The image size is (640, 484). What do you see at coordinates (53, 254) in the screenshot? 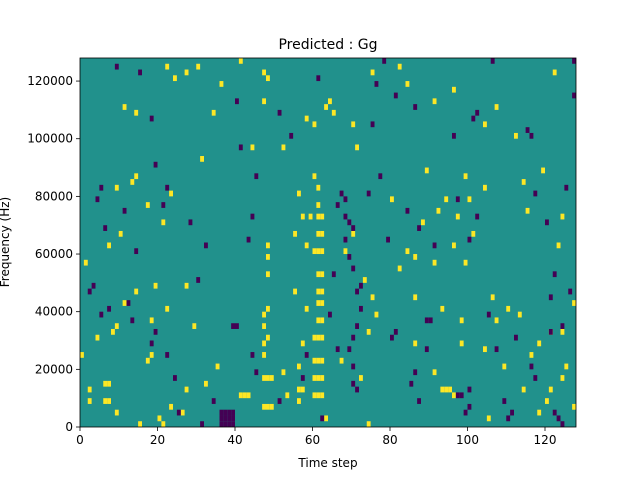
I see `y-axis: 0 20000 40000 60000 80000 100000 120000` at bounding box center [53, 254].